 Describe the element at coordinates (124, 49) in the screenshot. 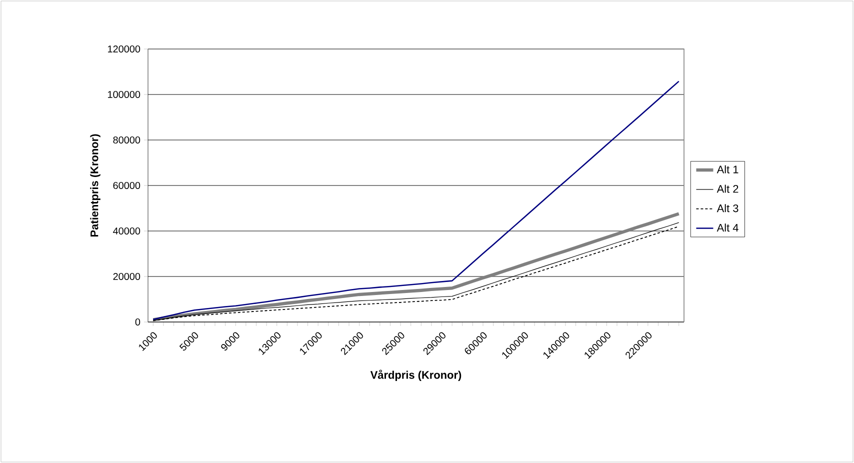

I see `y-tick-label: 120000` at that location.